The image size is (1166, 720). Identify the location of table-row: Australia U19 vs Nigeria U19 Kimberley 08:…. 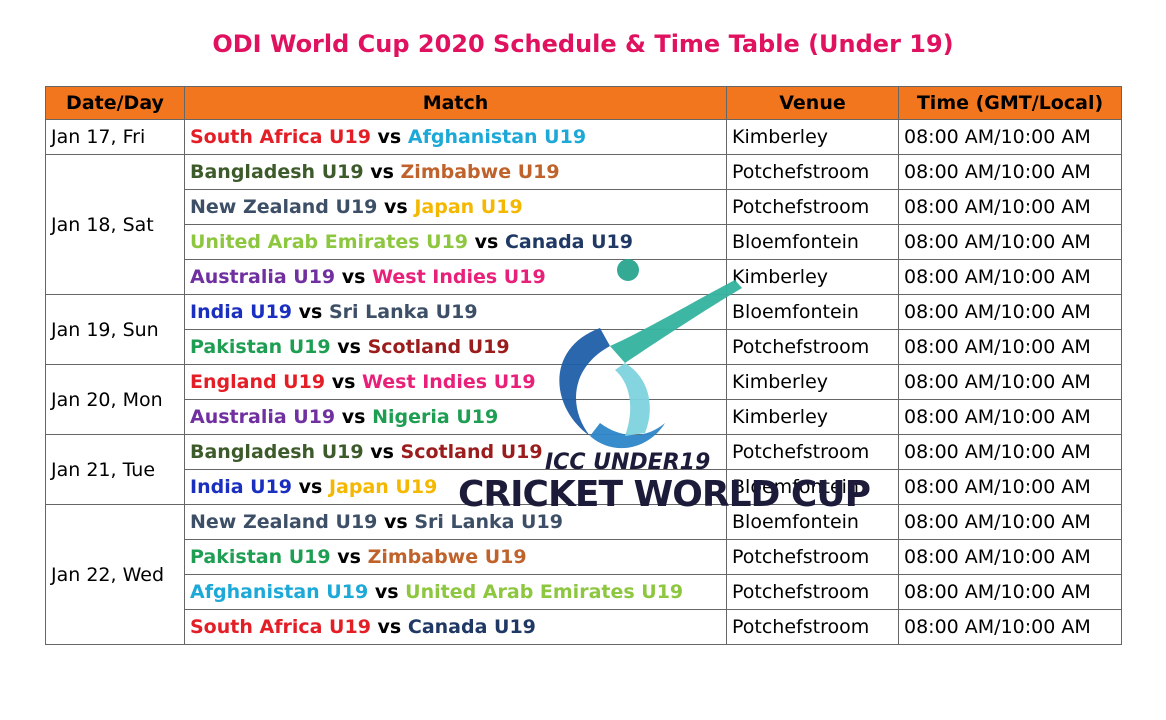
(584, 417).